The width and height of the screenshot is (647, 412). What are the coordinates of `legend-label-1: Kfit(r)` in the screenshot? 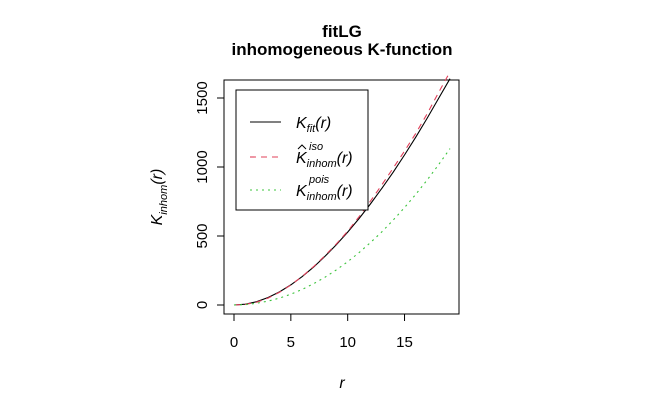 It's located at (313, 125).